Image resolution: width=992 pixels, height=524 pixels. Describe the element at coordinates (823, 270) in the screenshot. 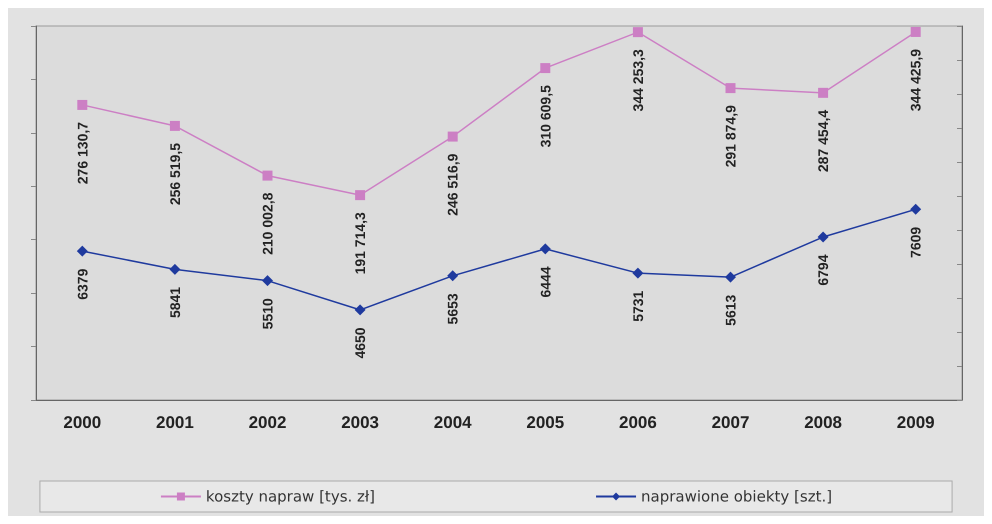

I see `data-label: 6794` at that location.